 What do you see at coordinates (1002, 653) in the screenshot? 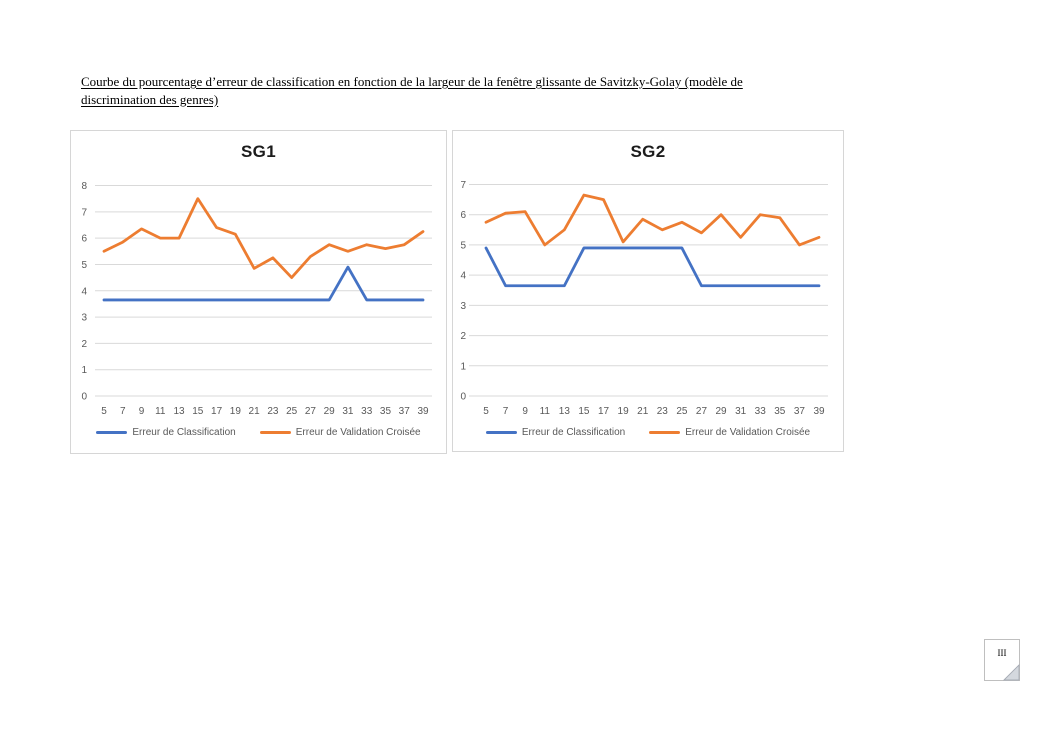
I see `page-number: III` at bounding box center [1002, 653].